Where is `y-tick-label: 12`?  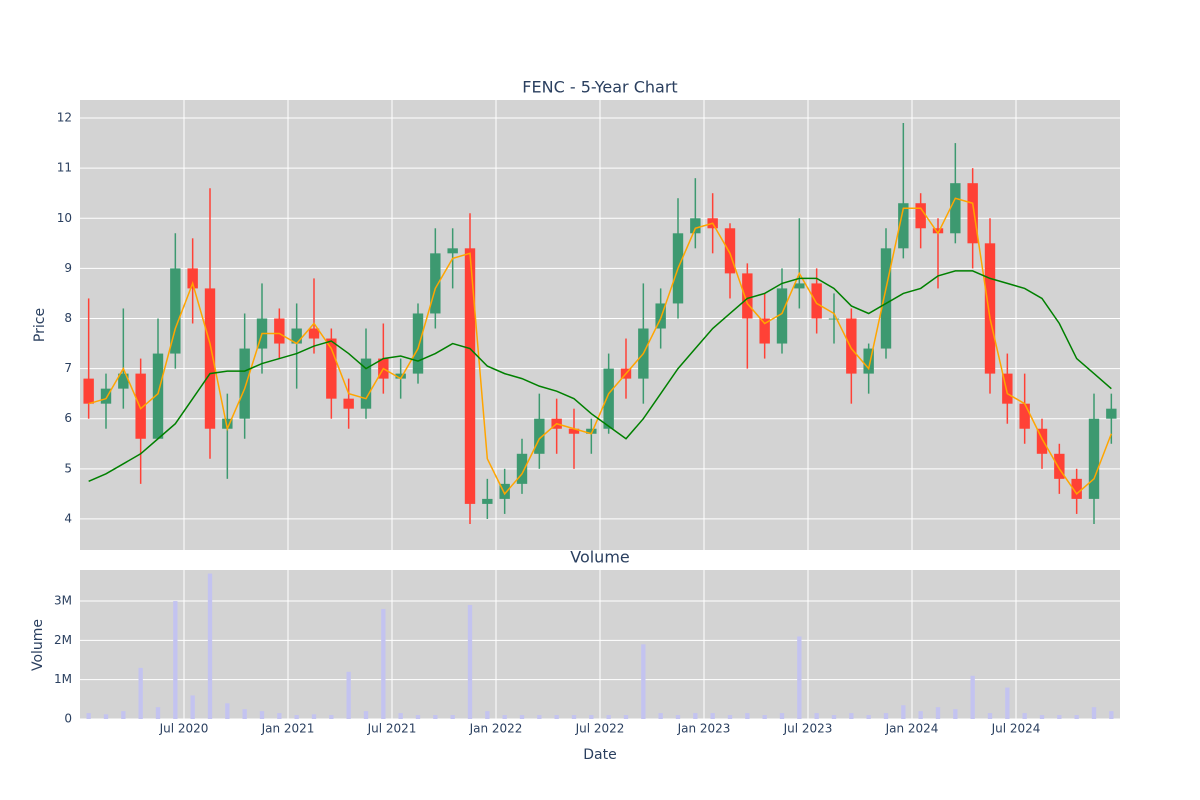
y-tick-label: 12 is located at coordinates (64, 118).